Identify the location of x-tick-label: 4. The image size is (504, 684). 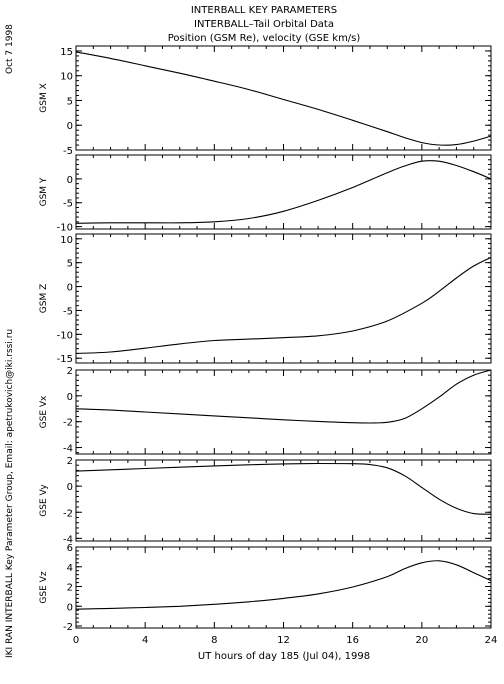
(145, 640).